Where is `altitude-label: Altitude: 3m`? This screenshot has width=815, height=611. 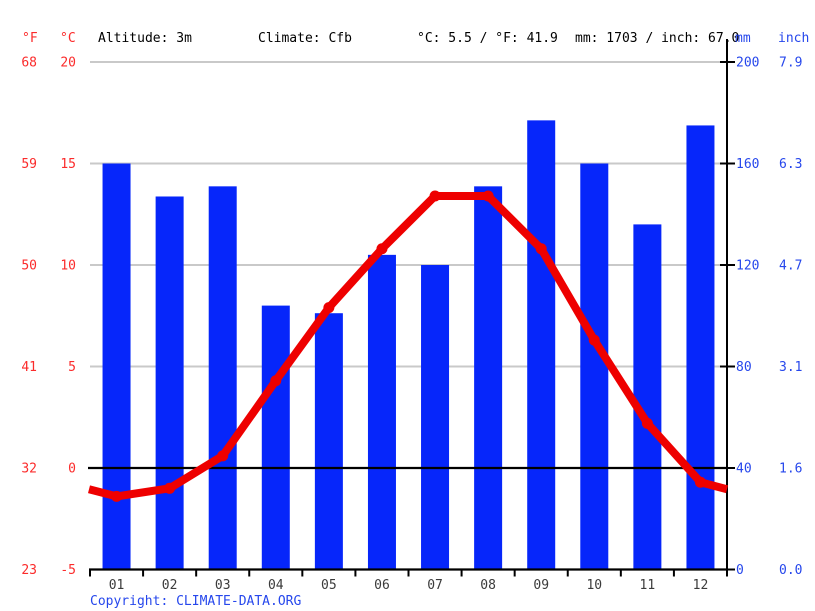 altitude-label: Altitude: 3m is located at coordinates (145, 38).